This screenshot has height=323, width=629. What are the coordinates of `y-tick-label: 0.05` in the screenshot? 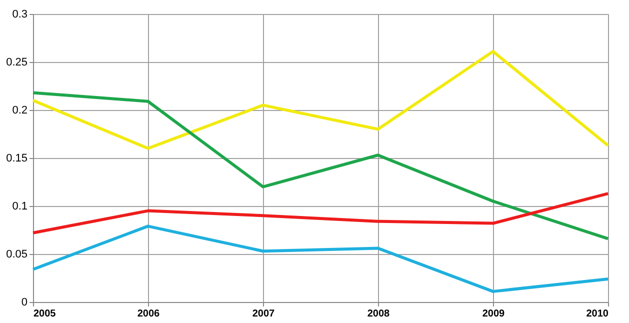 It's located at (17, 254).